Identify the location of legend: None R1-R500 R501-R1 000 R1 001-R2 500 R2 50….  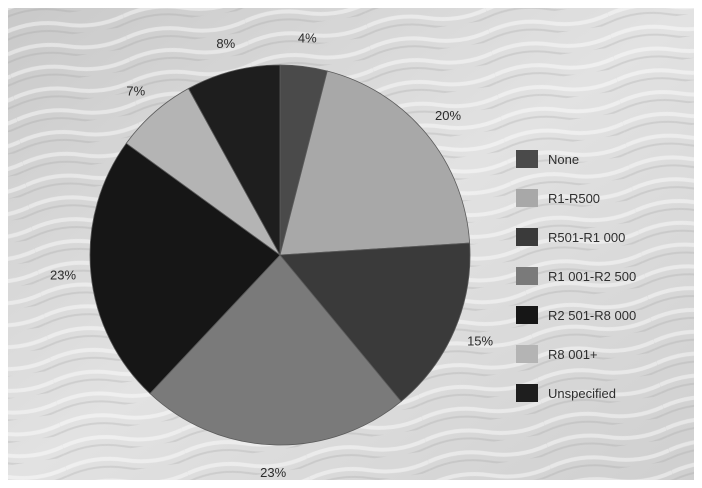
(576, 276).